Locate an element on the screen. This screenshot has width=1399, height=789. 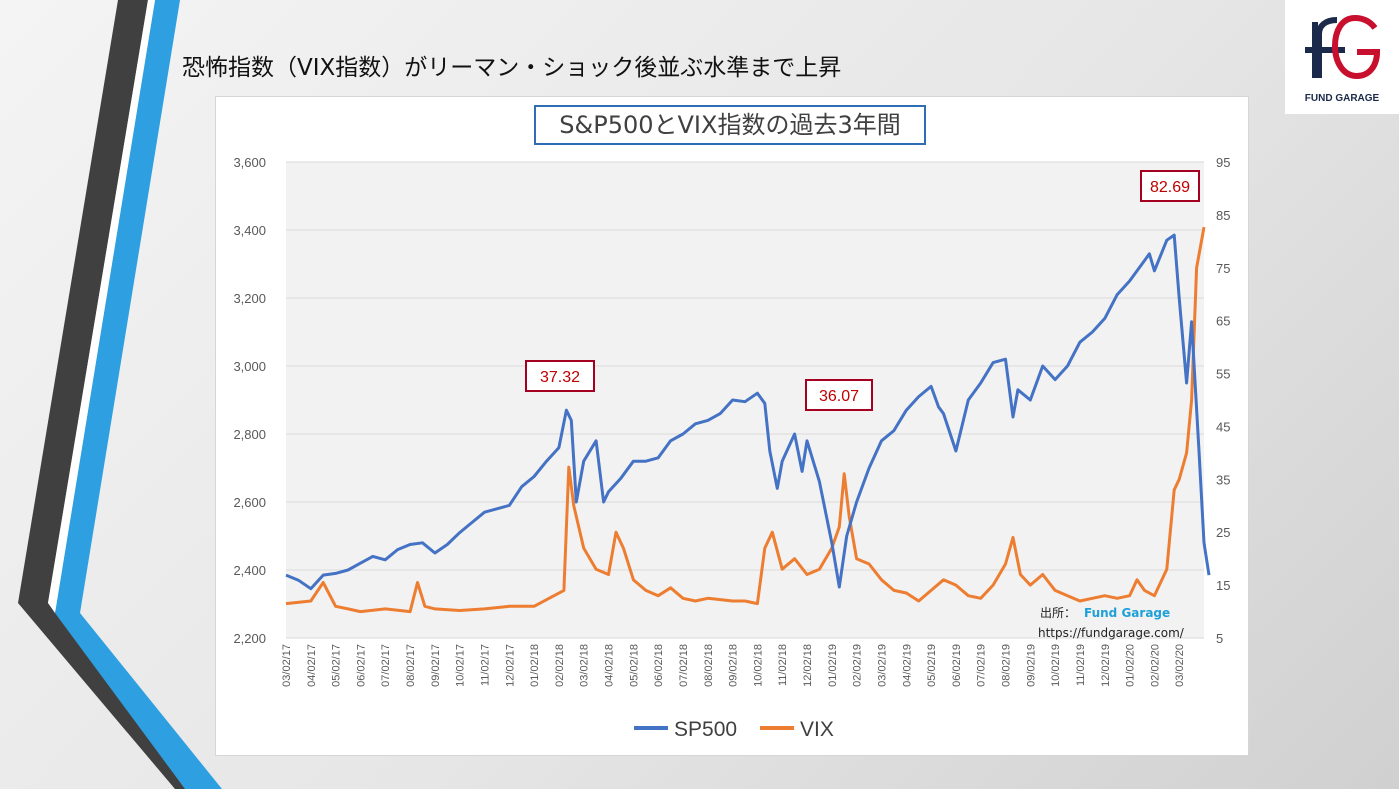
fund-garage-logo: FUND GARAGE is located at coordinates (1342, 57).